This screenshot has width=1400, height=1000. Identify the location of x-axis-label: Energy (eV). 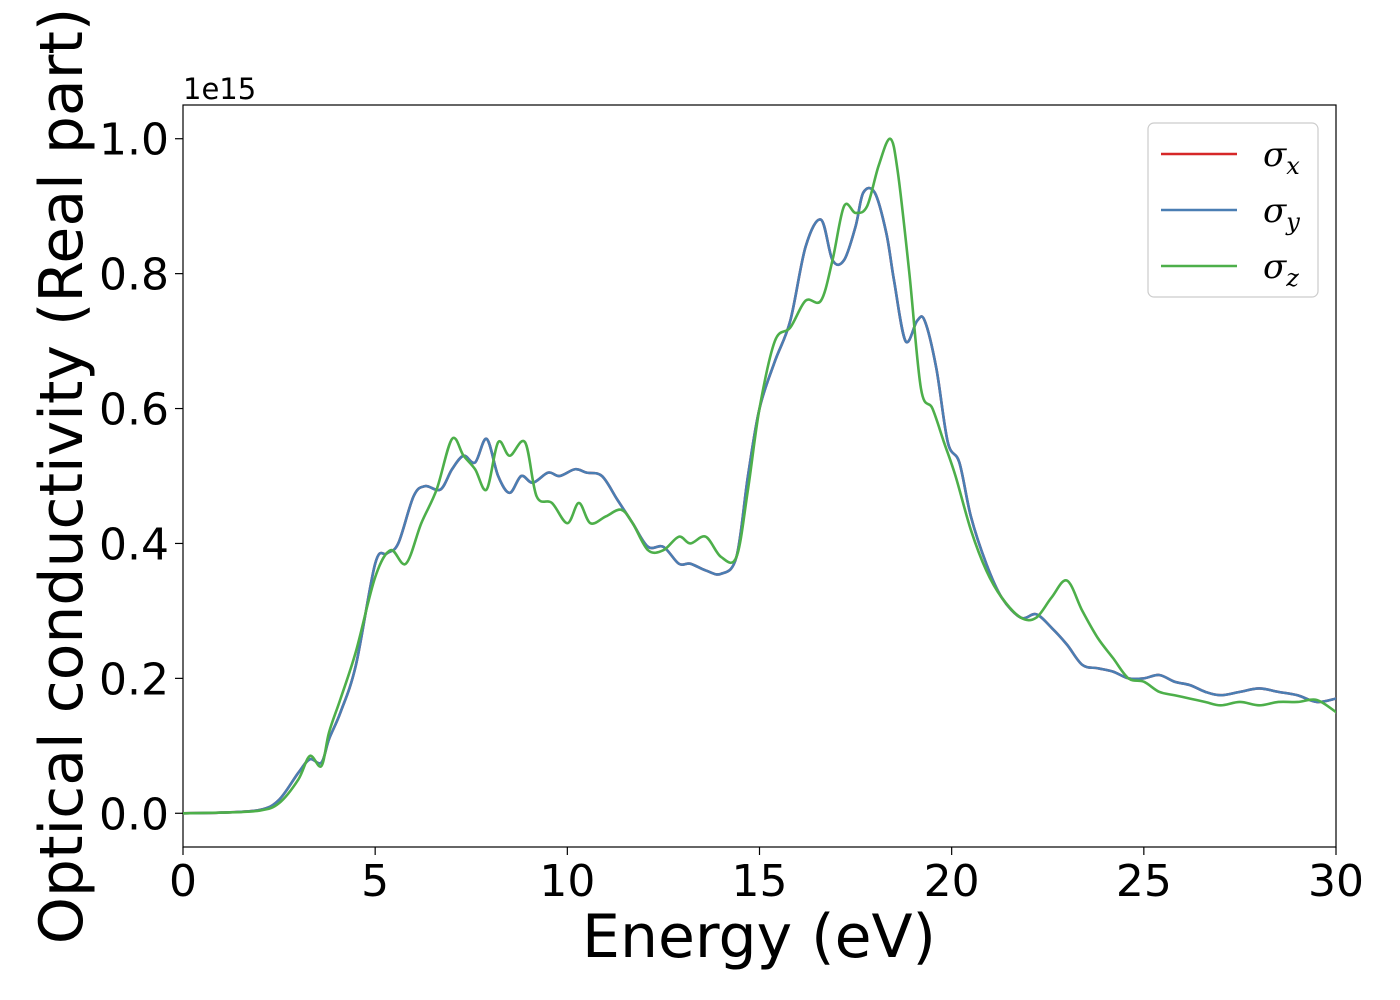
(759, 937).